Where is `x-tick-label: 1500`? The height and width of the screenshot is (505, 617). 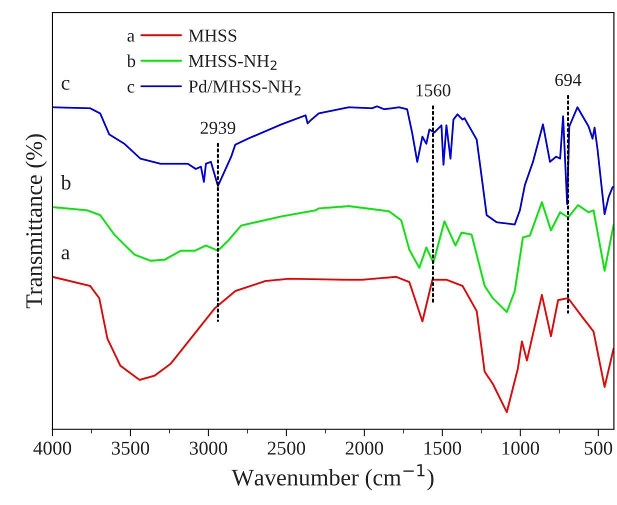 x-tick-label: 1500 is located at coordinates (443, 448).